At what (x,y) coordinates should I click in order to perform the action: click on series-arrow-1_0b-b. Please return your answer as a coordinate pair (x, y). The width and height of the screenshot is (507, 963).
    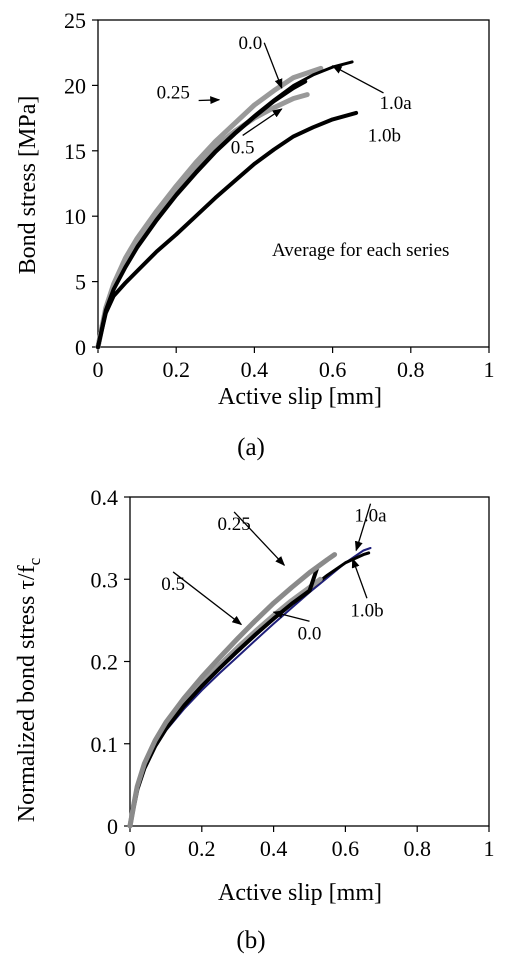
    Looking at the image, I should click on (359, 578).